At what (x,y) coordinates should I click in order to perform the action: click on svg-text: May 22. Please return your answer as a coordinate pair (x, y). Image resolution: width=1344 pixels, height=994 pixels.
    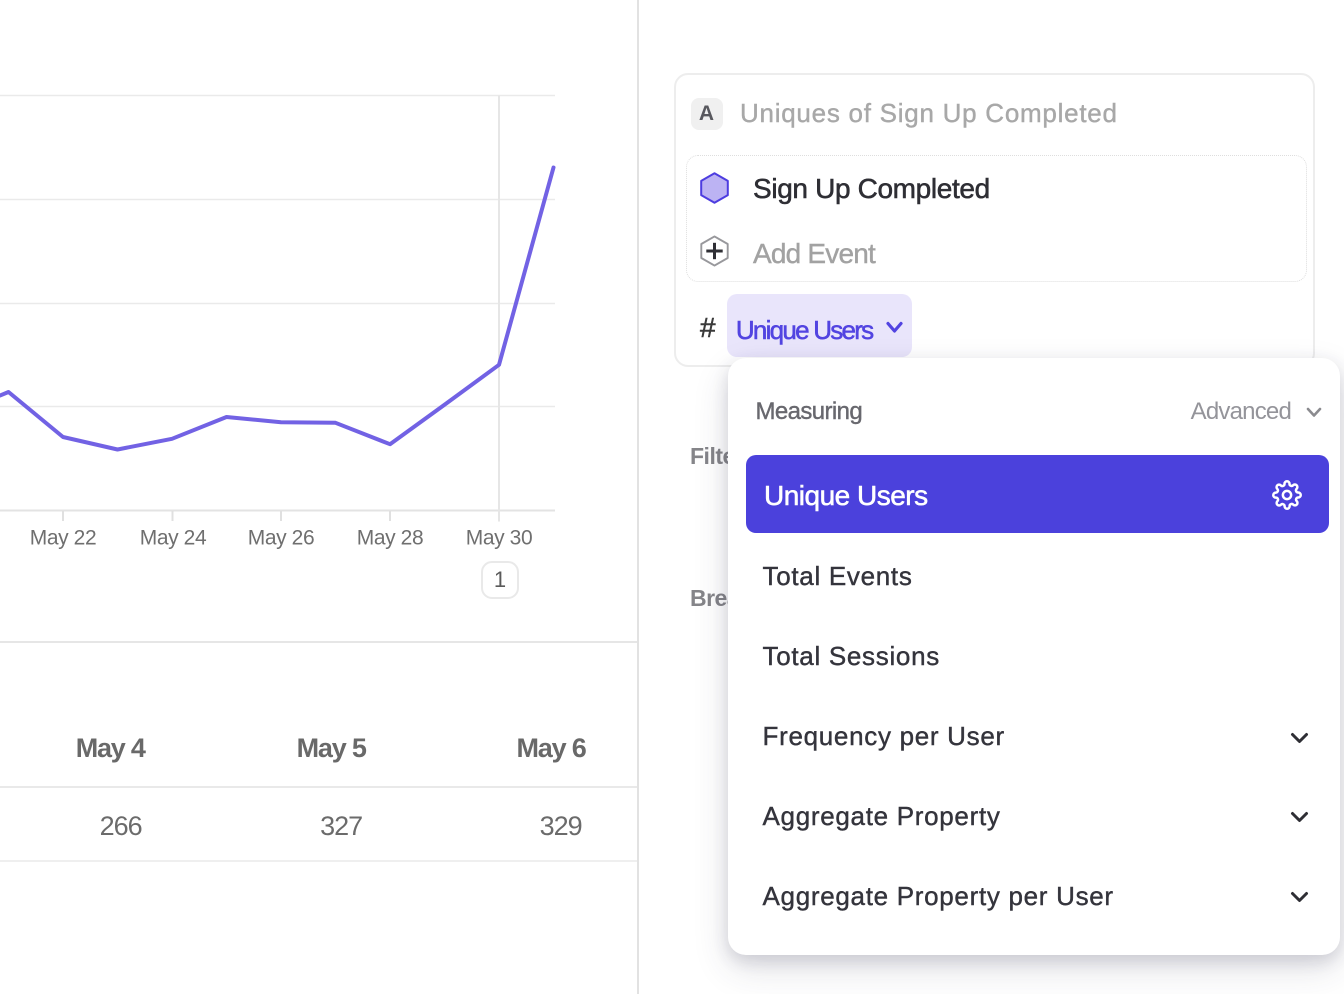
    Looking at the image, I should click on (63, 538).